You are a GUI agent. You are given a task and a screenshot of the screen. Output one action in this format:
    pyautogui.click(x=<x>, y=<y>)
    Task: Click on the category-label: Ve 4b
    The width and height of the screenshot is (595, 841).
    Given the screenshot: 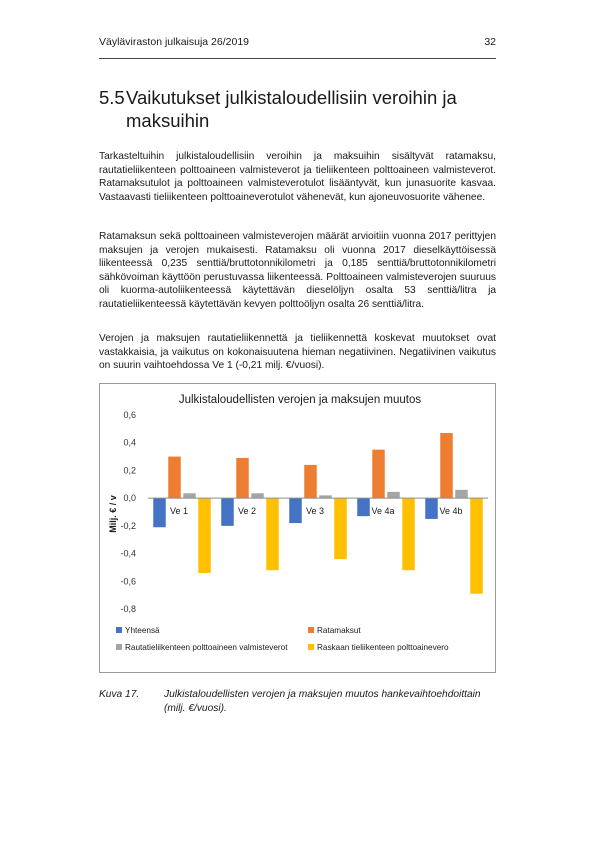 What is the action you would take?
    pyautogui.click(x=450, y=511)
    